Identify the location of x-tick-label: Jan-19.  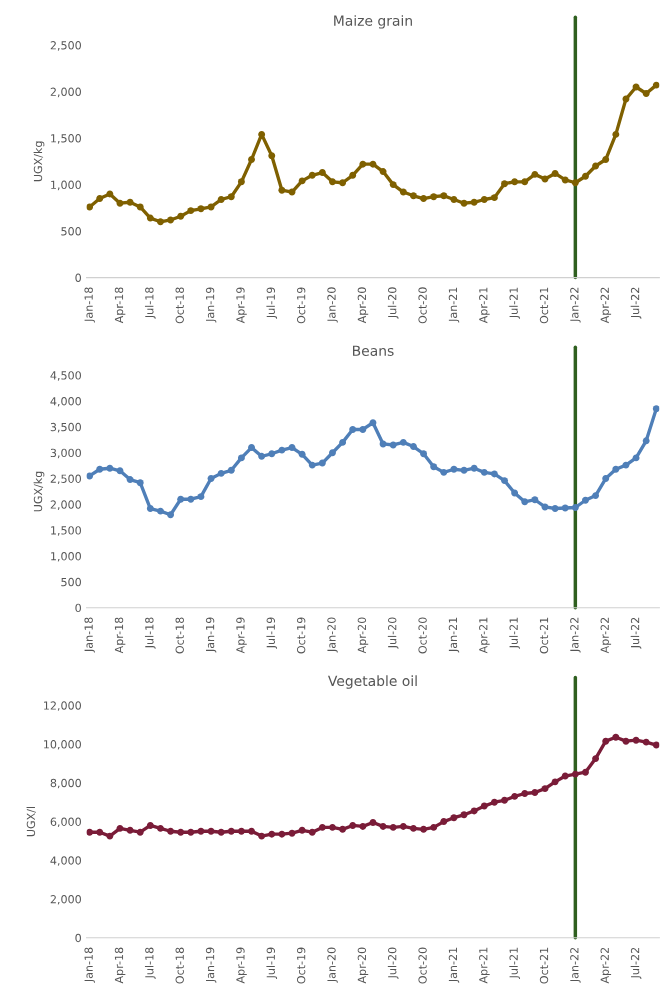
(211, 305).